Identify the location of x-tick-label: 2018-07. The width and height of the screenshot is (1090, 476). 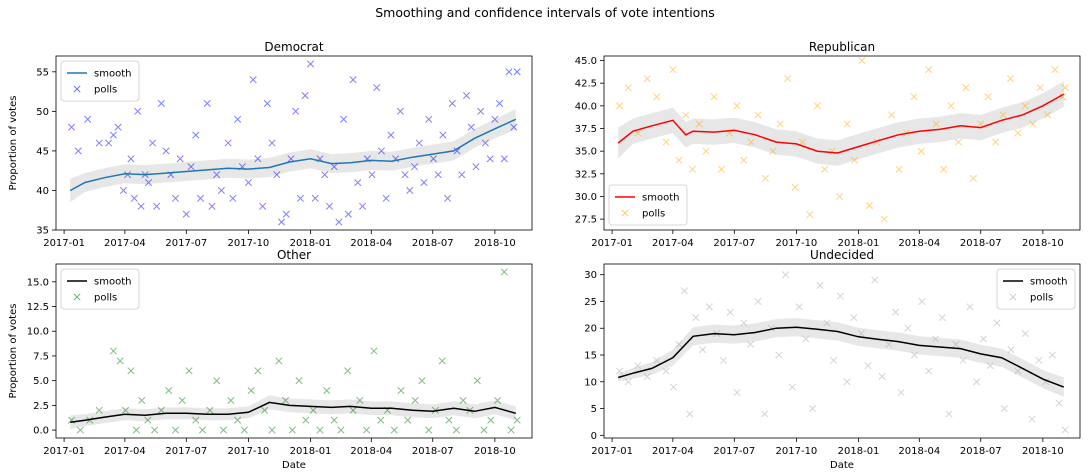
(433, 451).